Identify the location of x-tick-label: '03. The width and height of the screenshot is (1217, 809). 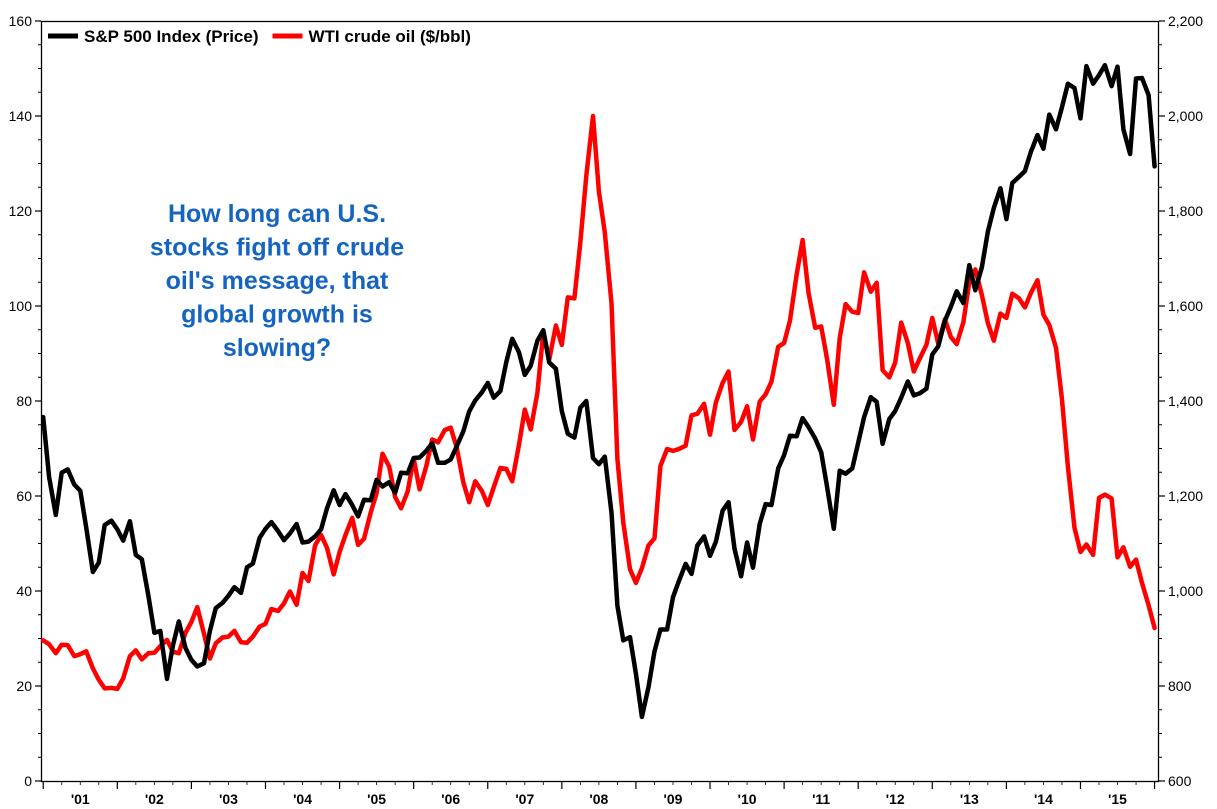
(228, 799).